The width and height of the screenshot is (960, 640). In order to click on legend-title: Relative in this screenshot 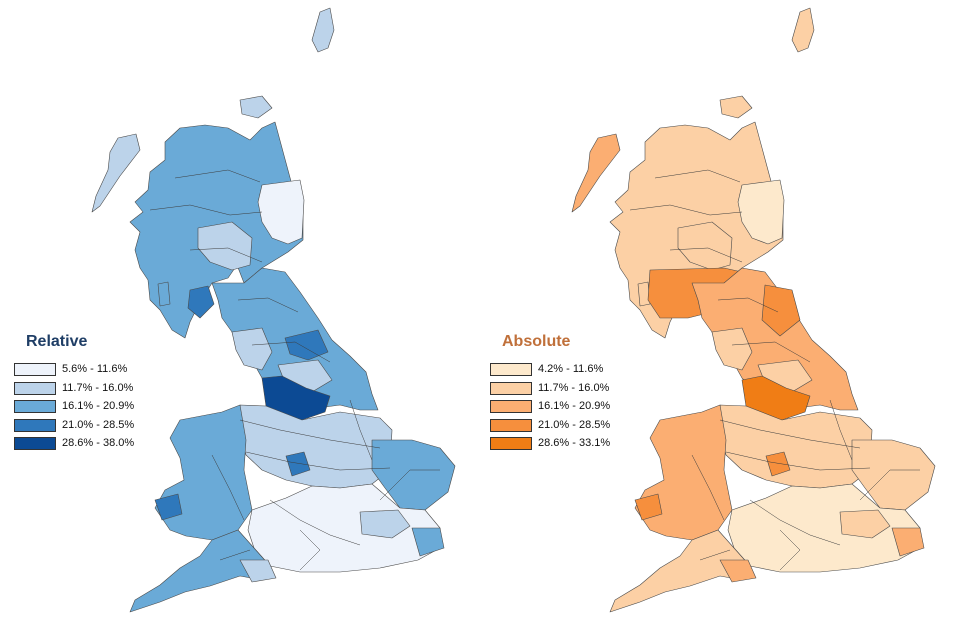, I will do `click(57, 341)`.